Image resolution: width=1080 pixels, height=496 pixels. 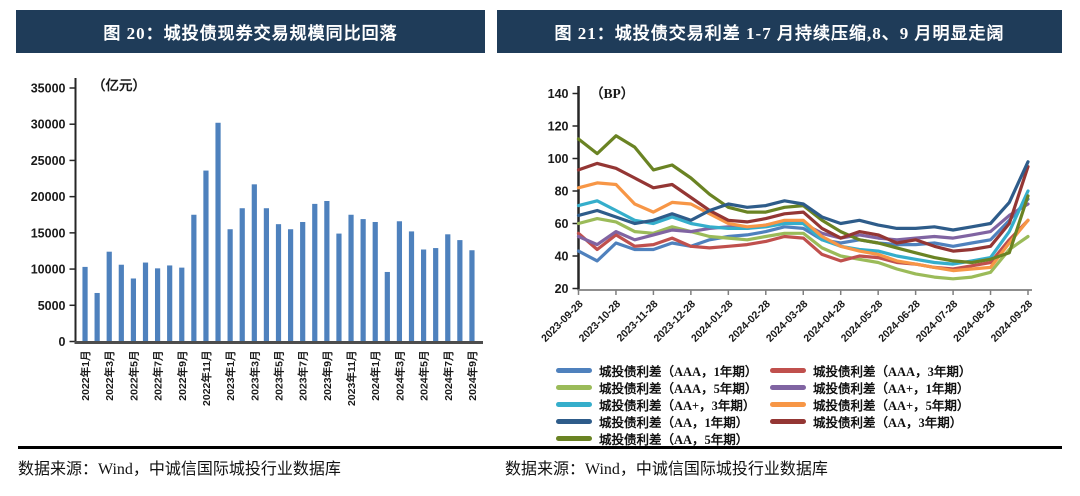 I want to click on figure21-title: 图 21：城投债交易利差 1-7 月持续压缩,8、9 月明显走阔, so click(x=779, y=33).